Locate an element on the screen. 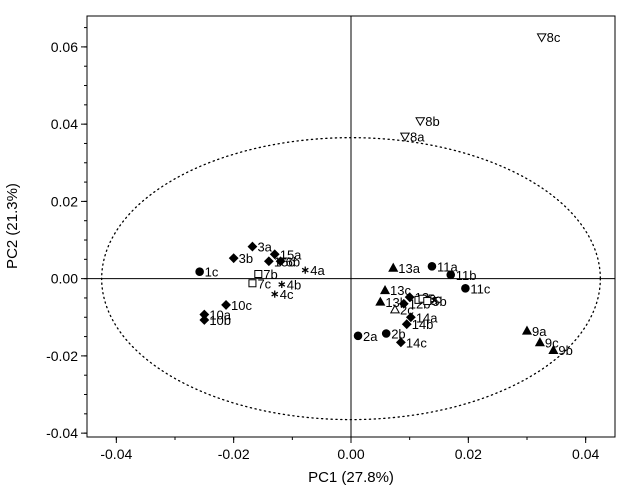  data-point: 8b is located at coordinates (427, 121).